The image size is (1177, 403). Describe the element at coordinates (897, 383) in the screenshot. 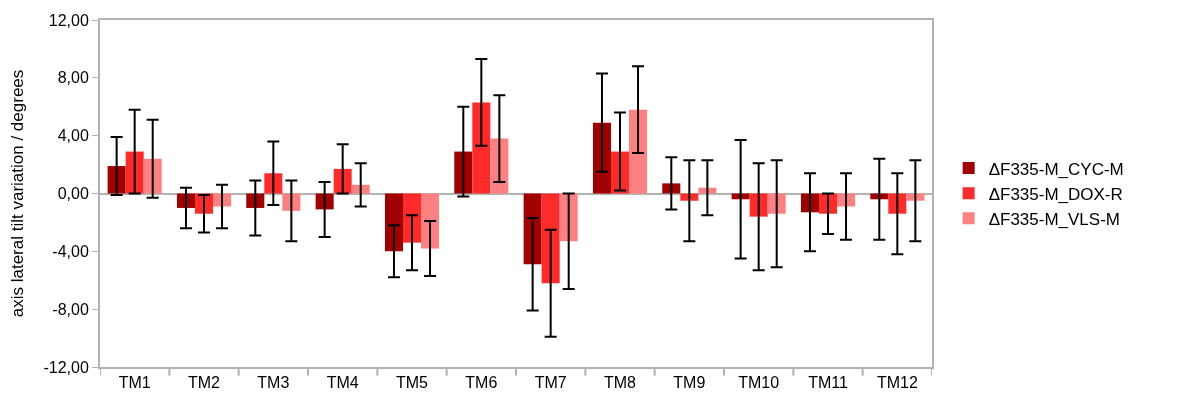

I see `x-tick-label: TM12` at that location.